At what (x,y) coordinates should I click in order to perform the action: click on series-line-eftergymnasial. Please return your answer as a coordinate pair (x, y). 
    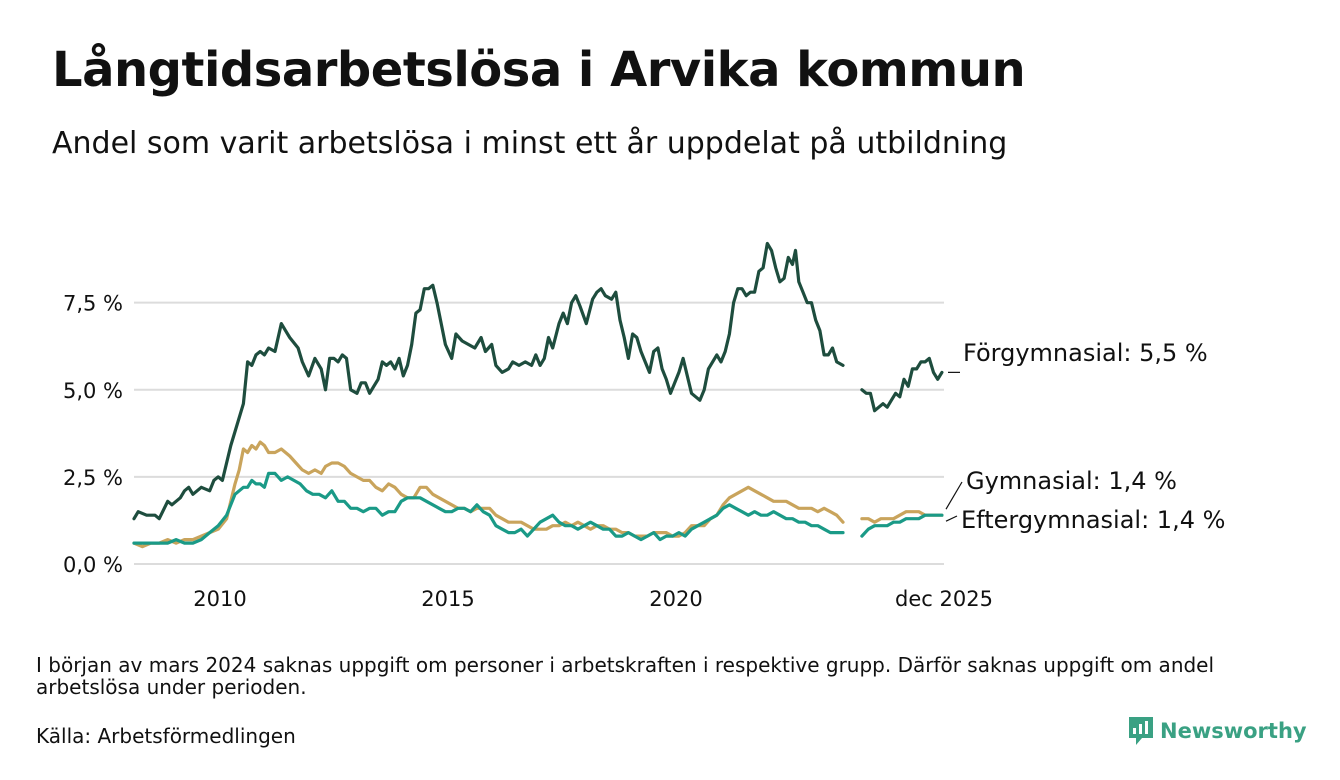
    Looking at the image, I should click on (538, 508).